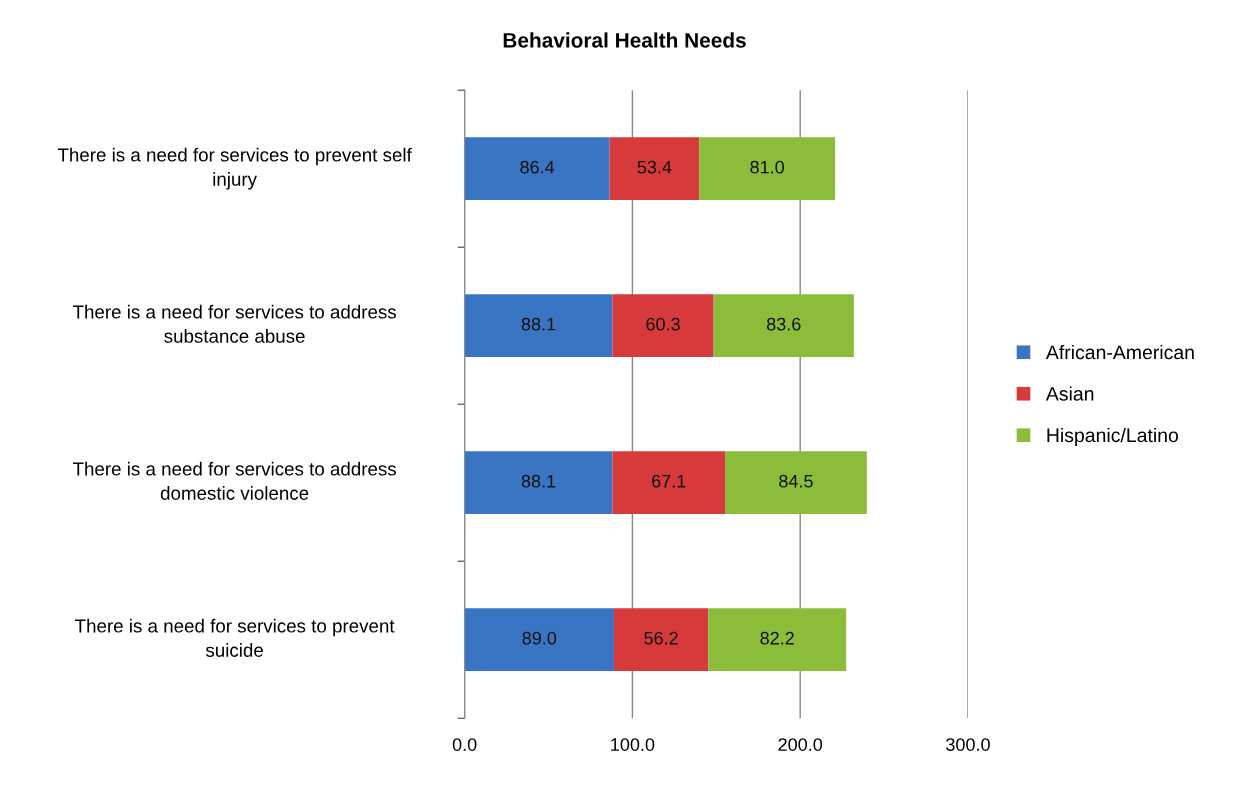 The height and width of the screenshot is (791, 1249). Describe the element at coordinates (633, 744) in the screenshot. I see `x-tick-label: 100.0` at that location.